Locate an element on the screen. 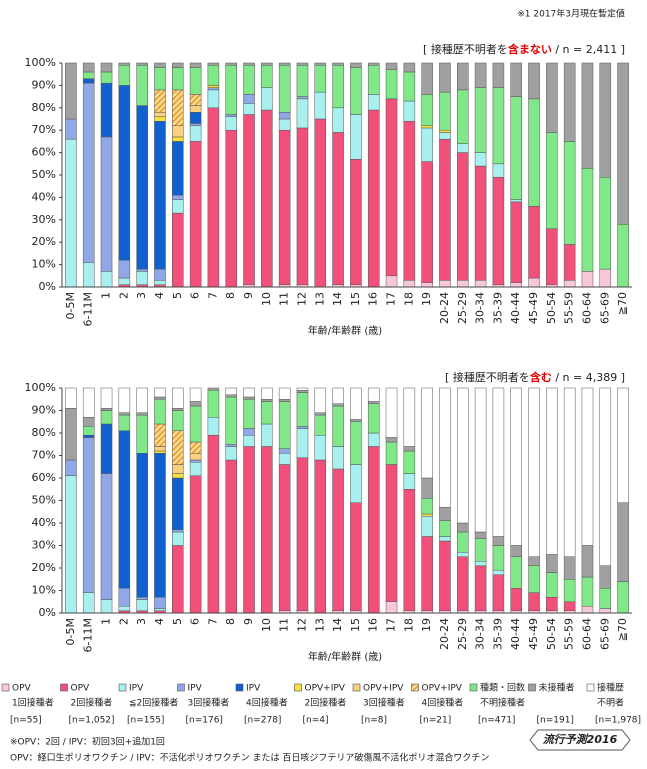  title-part: [ 接種歴不明者を is located at coordinates (465, 49).